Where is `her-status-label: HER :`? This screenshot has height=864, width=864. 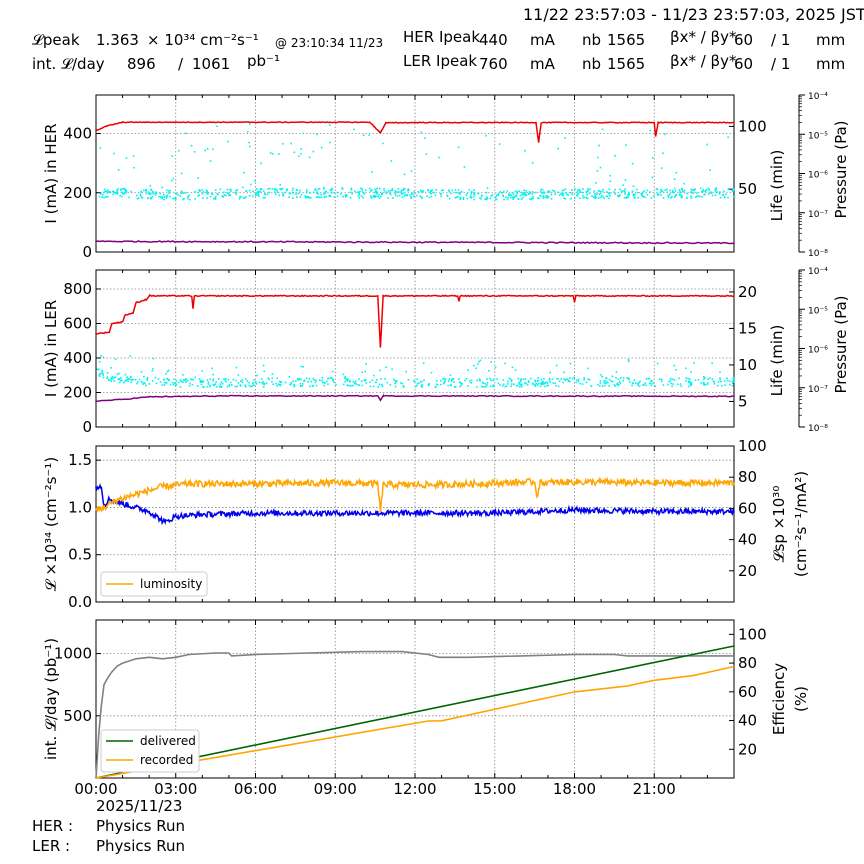
her-status-label: HER : is located at coordinates (53, 826).